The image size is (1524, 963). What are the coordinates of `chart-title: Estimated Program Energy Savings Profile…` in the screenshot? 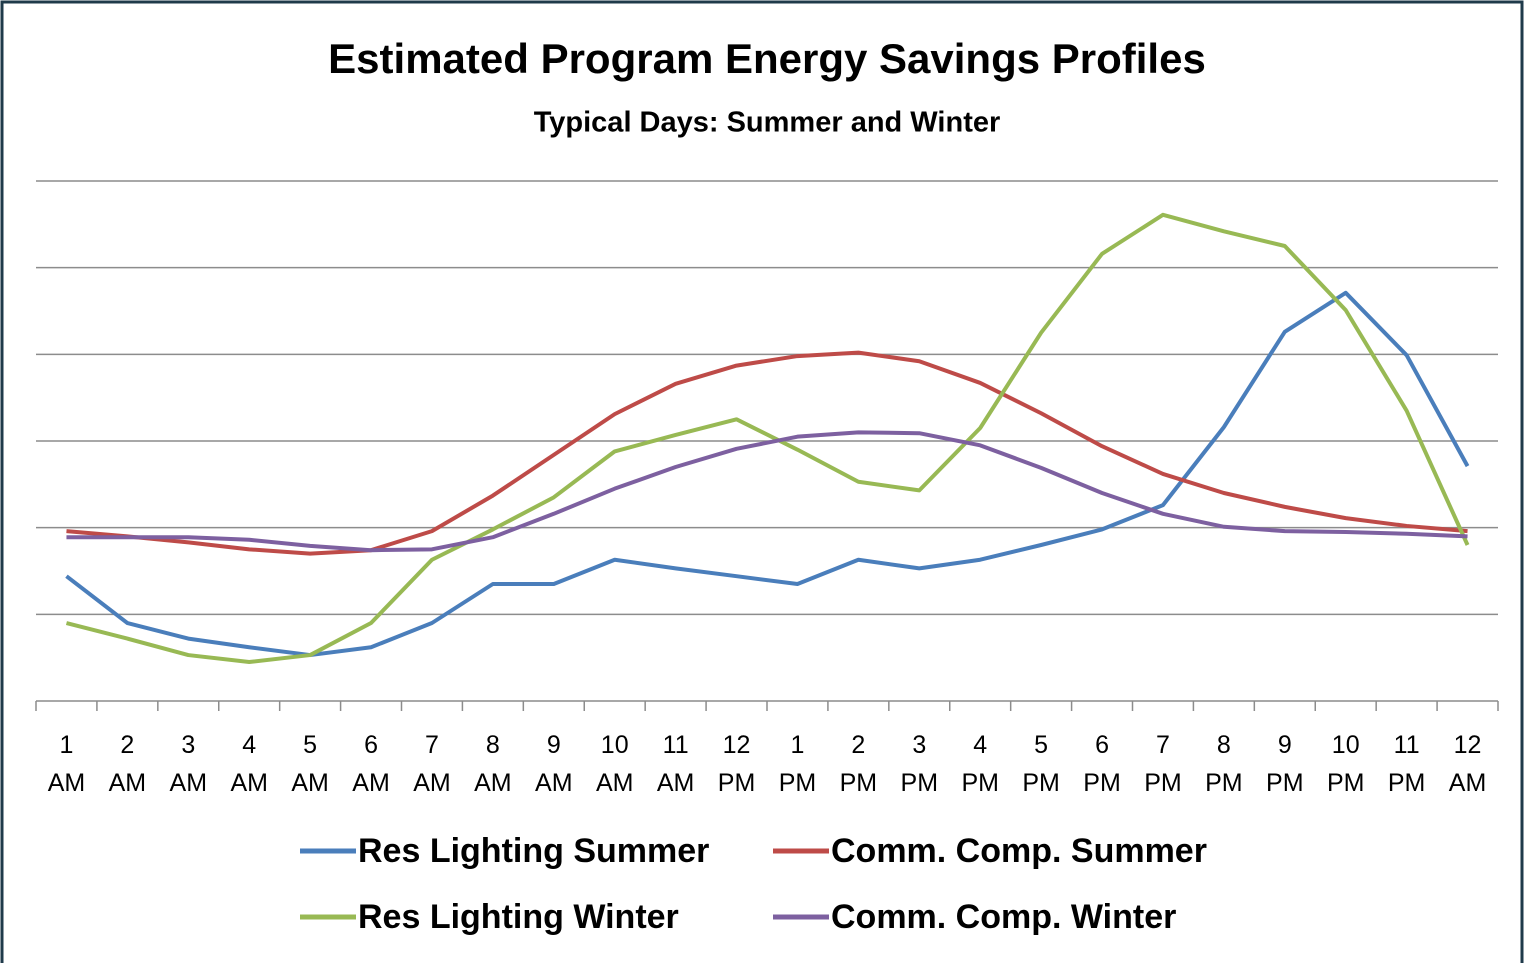 It's located at (767, 58).